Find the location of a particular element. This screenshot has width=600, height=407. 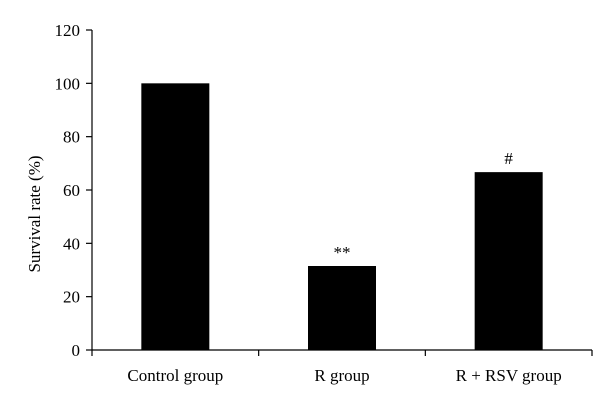

y-tick-label-60: 60 is located at coordinates (71, 190).